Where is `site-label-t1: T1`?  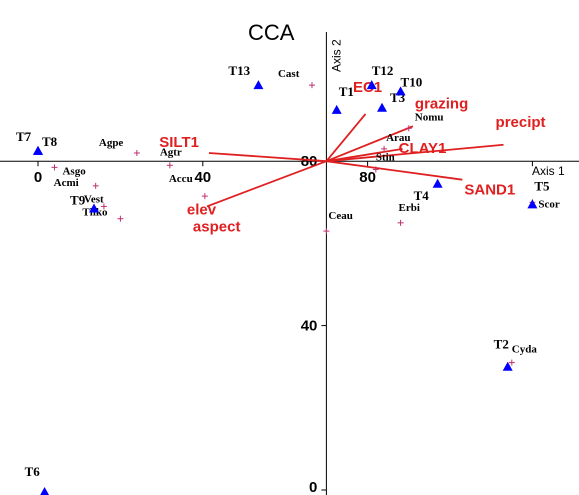 site-label-t1: T1 is located at coordinates (346, 91).